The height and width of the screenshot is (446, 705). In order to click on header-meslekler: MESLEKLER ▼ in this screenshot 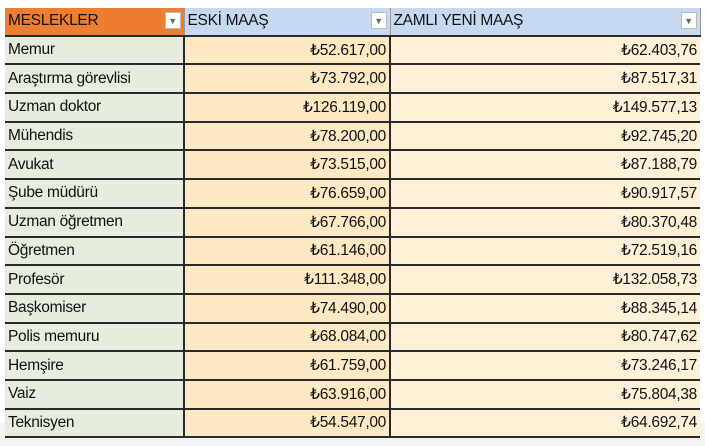, I will do `click(95, 22)`.